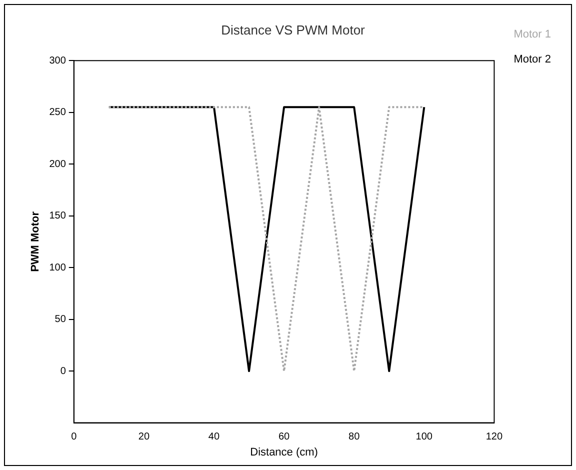  I want to click on x-tick-label: 40, so click(214, 437).